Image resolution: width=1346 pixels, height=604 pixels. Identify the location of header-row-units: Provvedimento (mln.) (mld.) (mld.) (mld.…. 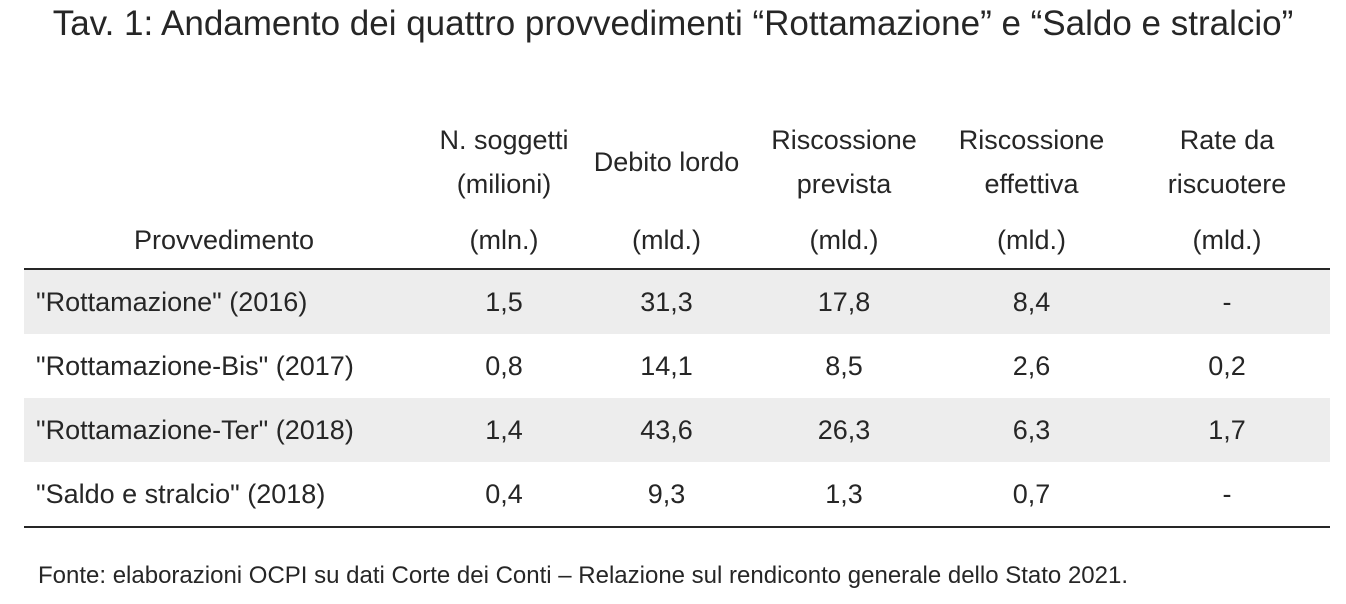
(677, 241).